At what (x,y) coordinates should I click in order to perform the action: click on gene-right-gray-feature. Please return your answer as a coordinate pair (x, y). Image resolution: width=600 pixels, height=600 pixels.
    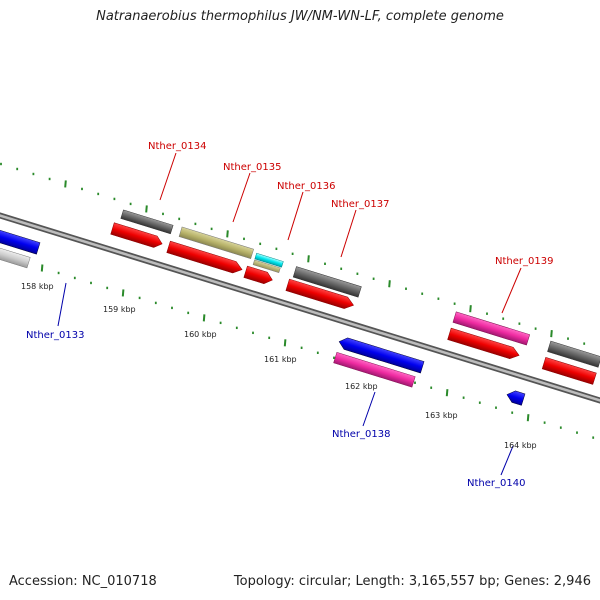
    Looking at the image, I should click on (573, 354).